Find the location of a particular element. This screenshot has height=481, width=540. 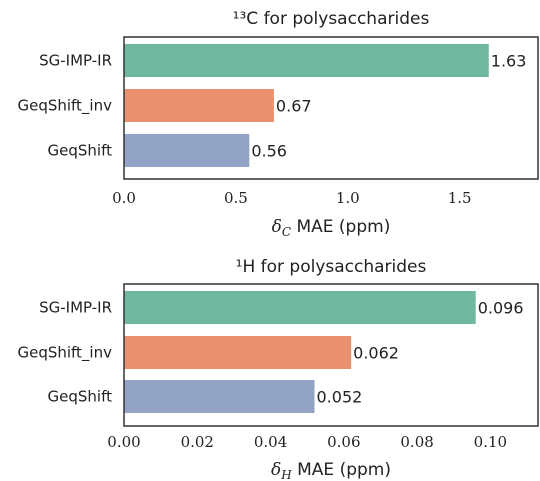

data-label: 1.63 is located at coordinates (509, 61).